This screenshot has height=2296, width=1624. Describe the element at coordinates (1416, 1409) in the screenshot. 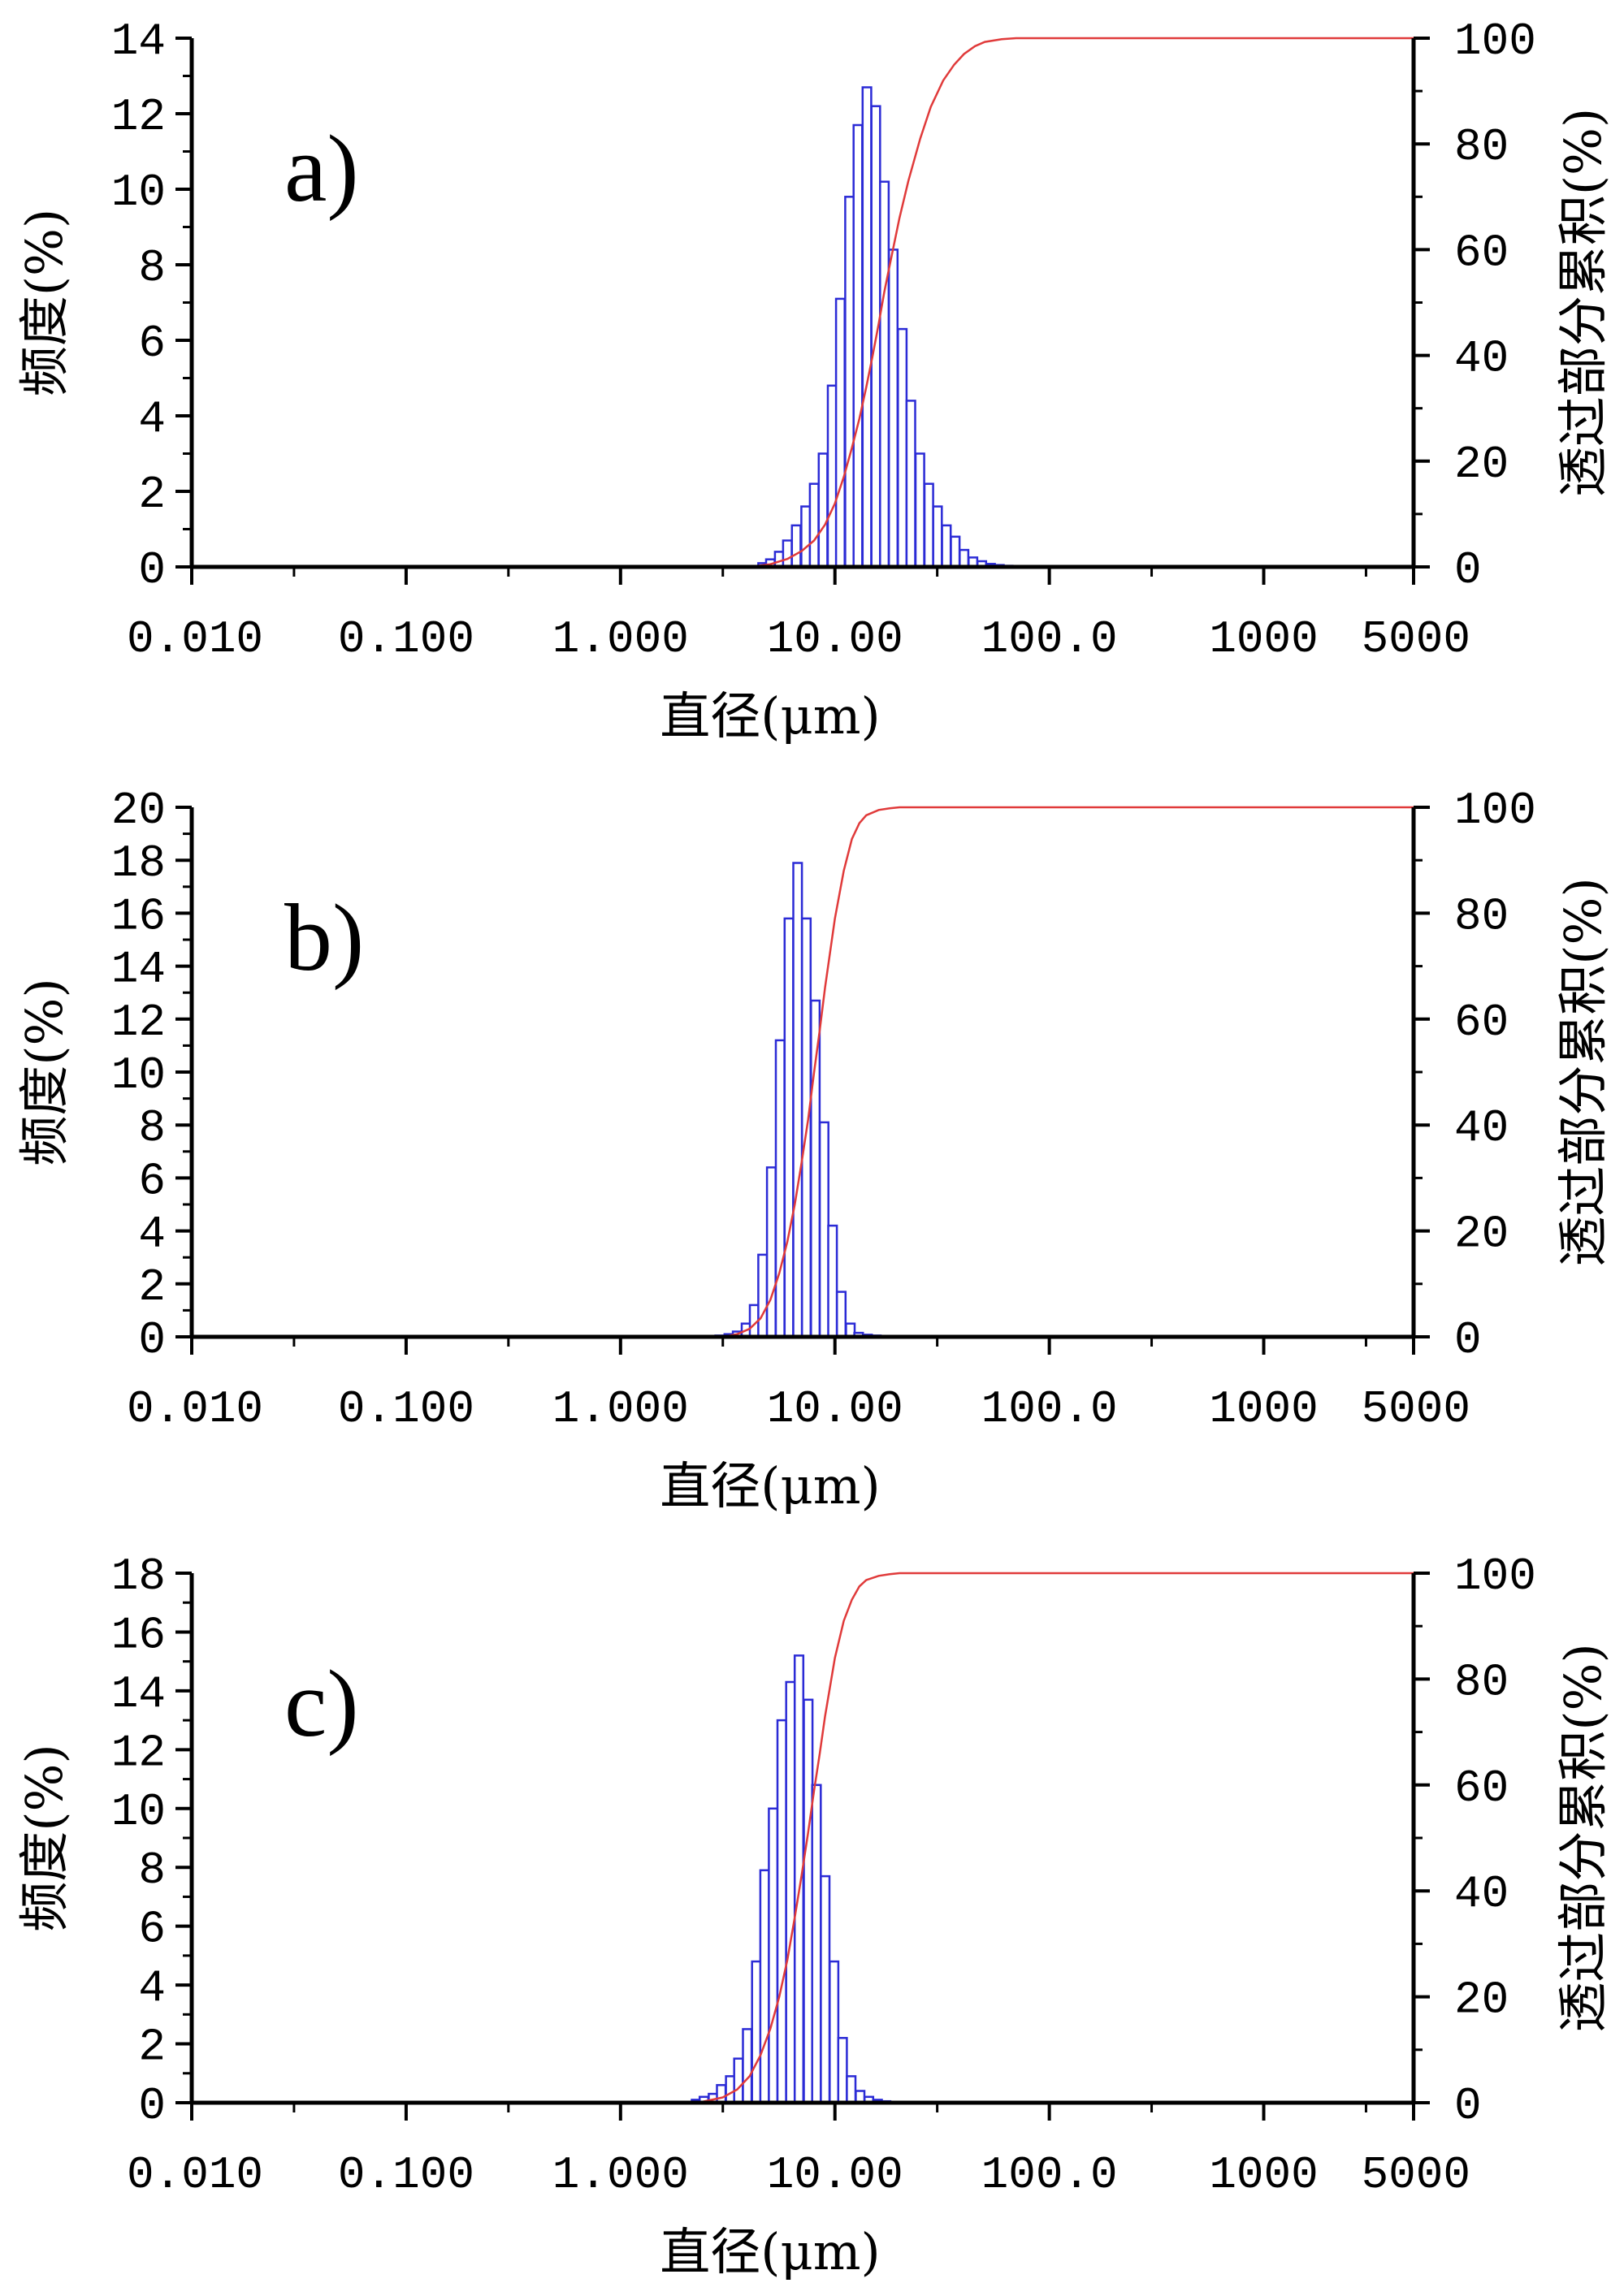

I see `x-tick-label: 5000` at that location.